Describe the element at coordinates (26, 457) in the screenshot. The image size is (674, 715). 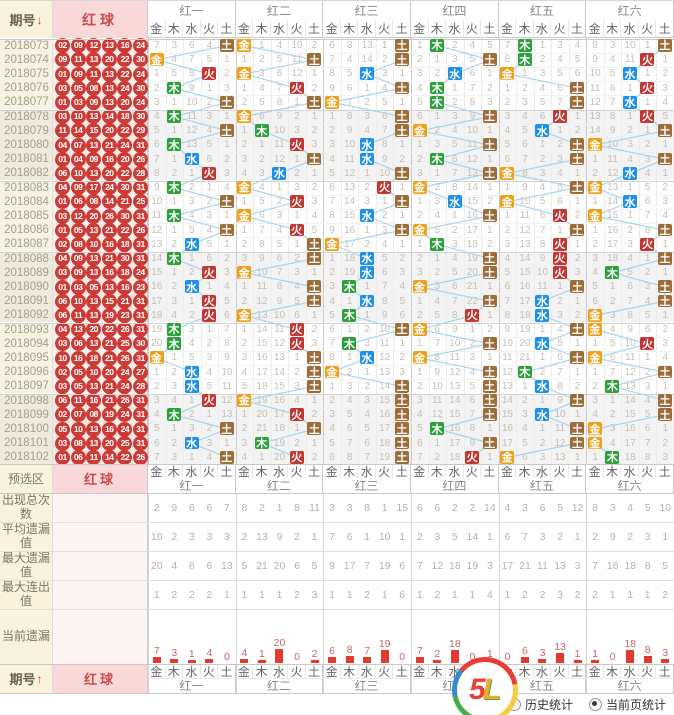
I see `period-cell: 2018102` at that location.